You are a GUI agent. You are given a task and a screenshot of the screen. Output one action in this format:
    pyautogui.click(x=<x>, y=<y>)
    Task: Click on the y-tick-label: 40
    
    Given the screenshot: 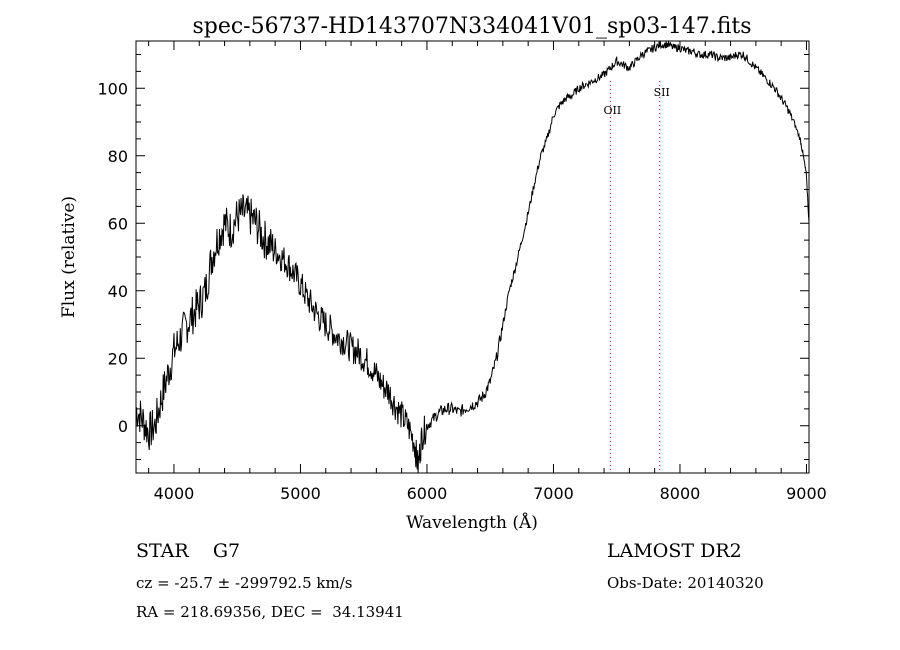 What is the action you would take?
    pyautogui.click(x=118, y=291)
    